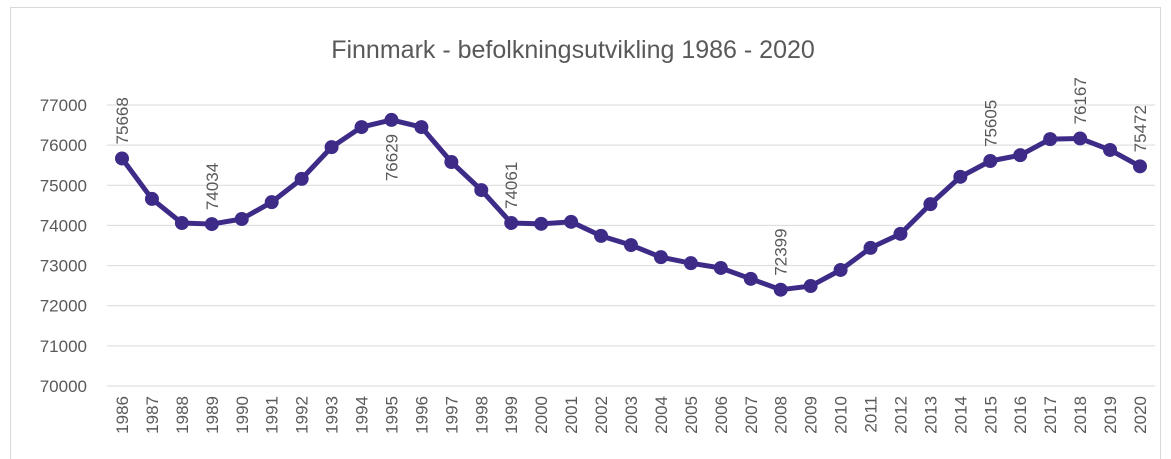 This screenshot has width=1171, height=459. I want to click on data-label: 75605, so click(990, 123).